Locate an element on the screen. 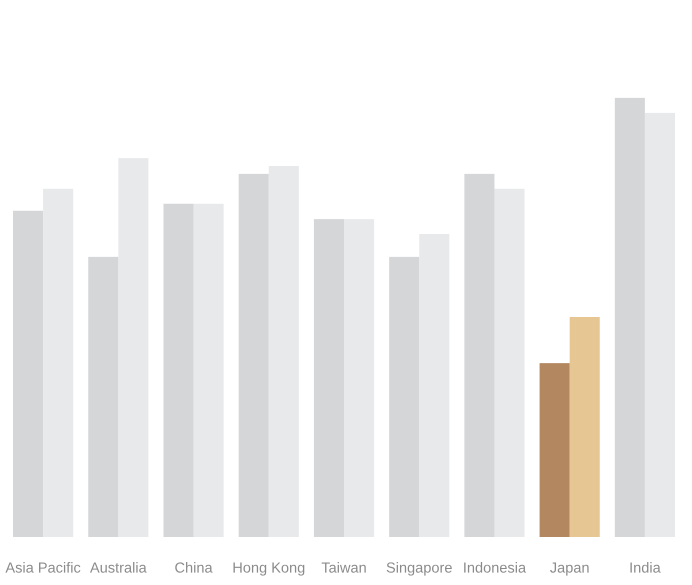 The image size is (692, 585). x-tick-label: Hong Kong is located at coordinates (268, 569).